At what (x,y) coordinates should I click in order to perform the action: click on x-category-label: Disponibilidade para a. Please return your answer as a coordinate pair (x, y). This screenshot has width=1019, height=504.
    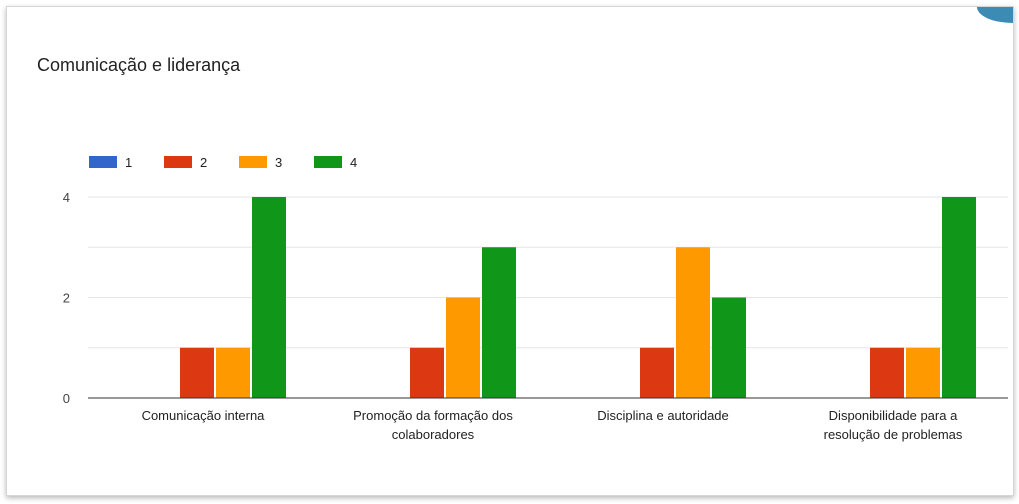
    Looking at the image, I should click on (893, 415).